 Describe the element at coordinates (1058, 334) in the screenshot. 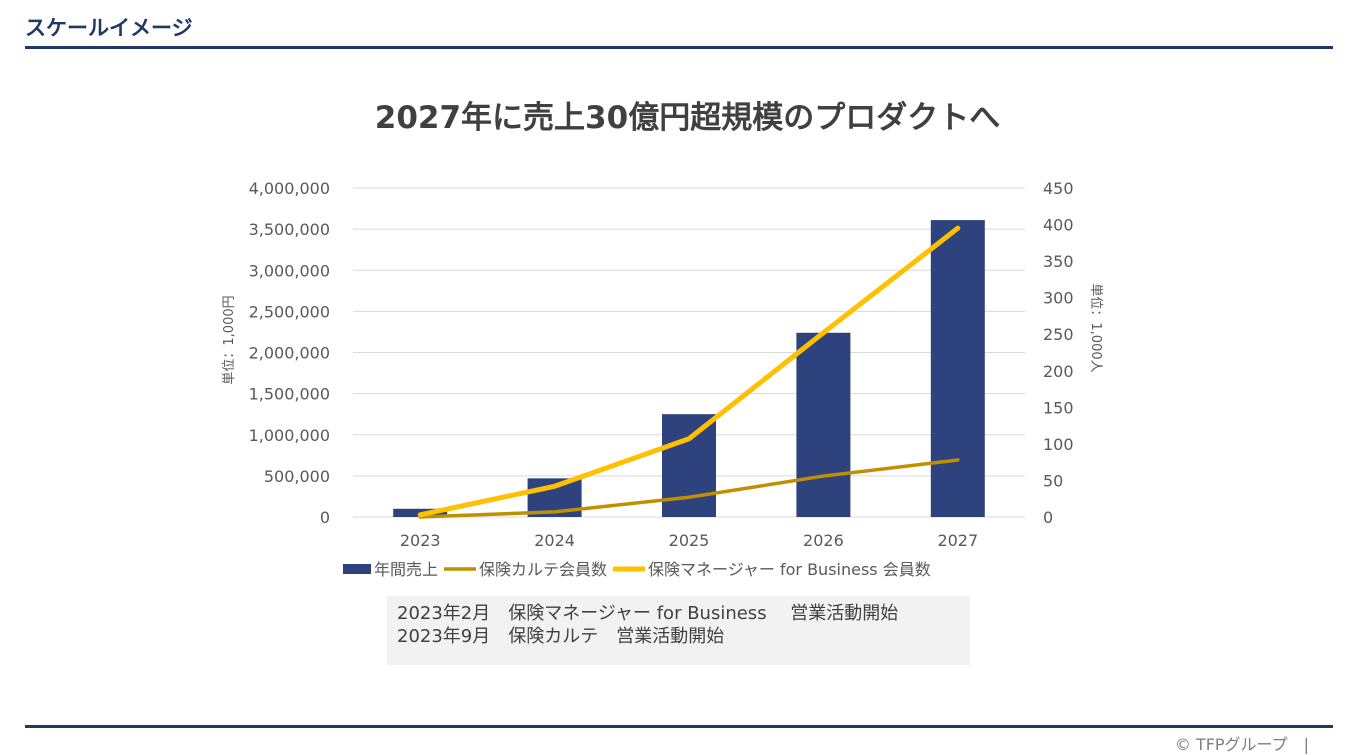

I see `y2-tick-label: 250` at that location.